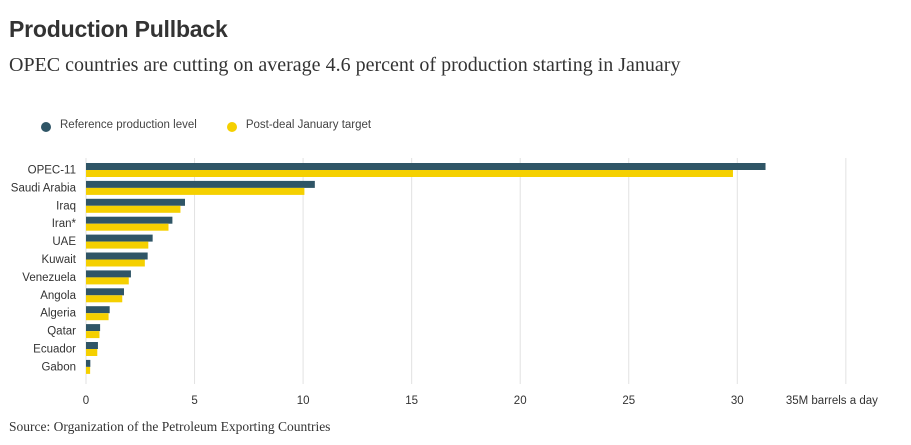 This screenshot has height=445, width=911. What do you see at coordinates (61, 332) in the screenshot?
I see `category-label: Qatar` at bounding box center [61, 332].